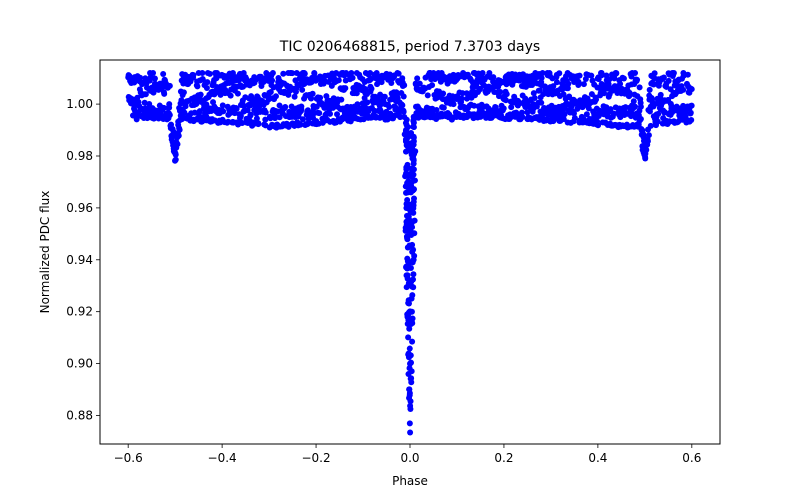 This screenshot has width=800, height=500. Describe the element at coordinates (79, 260) in the screenshot. I see `y-tick-label: 0.94` at that location.